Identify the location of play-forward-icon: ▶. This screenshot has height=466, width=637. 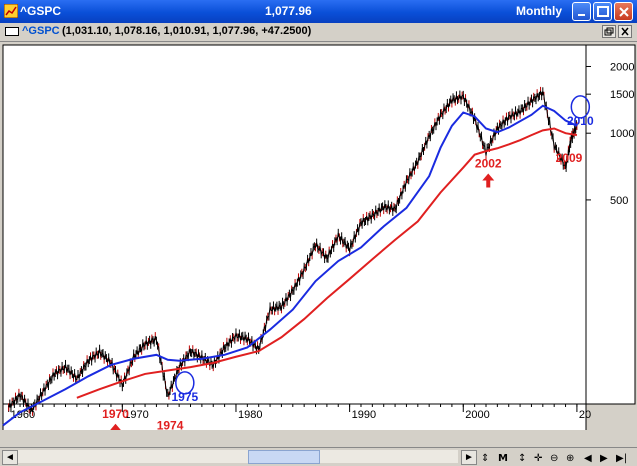
(604, 458).